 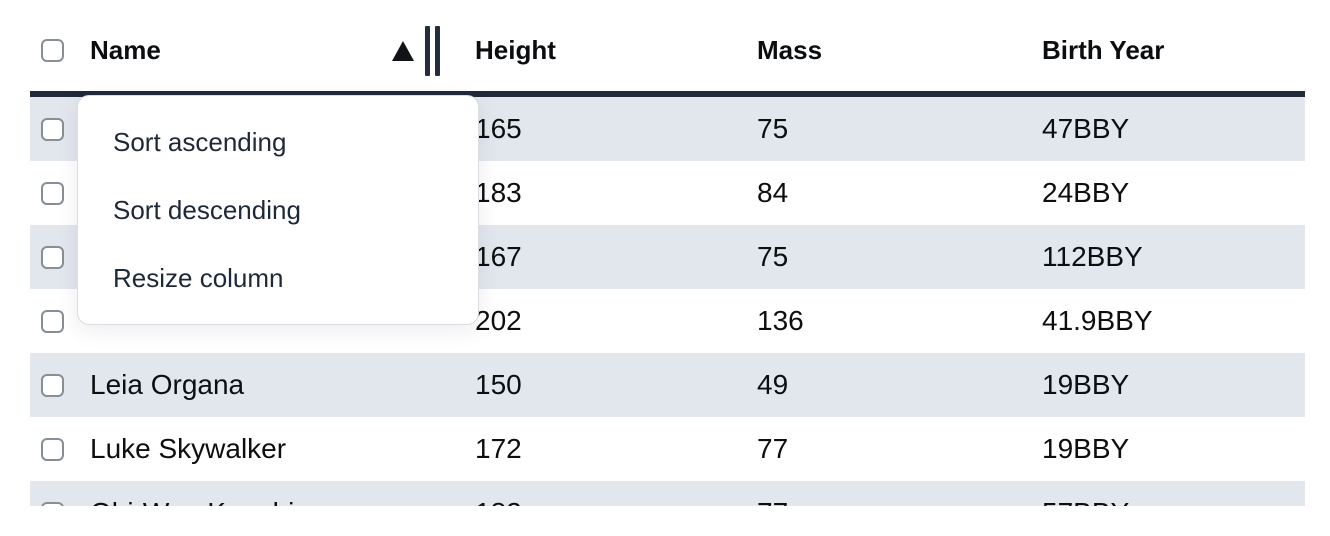 I want to click on table-row: 183 84 24BBY, so click(x=667, y=193).